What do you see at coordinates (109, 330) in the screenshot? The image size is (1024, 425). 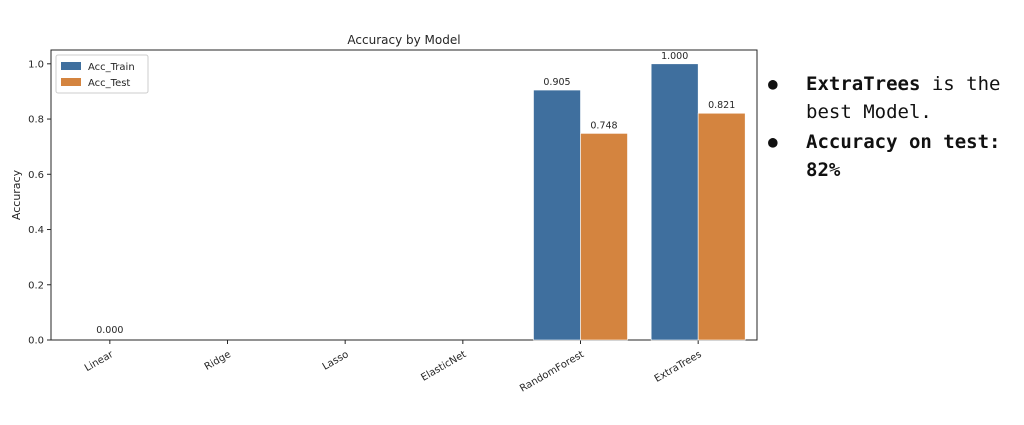 I see `data-label: 0.000` at bounding box center [109, 330].